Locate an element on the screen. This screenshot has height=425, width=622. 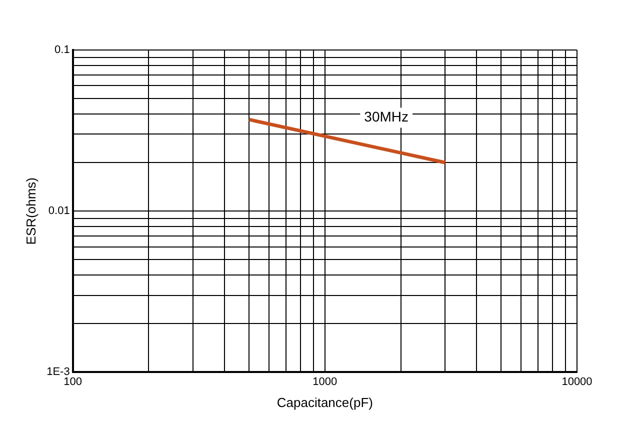
x-axis-title: Capacitance(pF) is located at coordinates (324, 402).